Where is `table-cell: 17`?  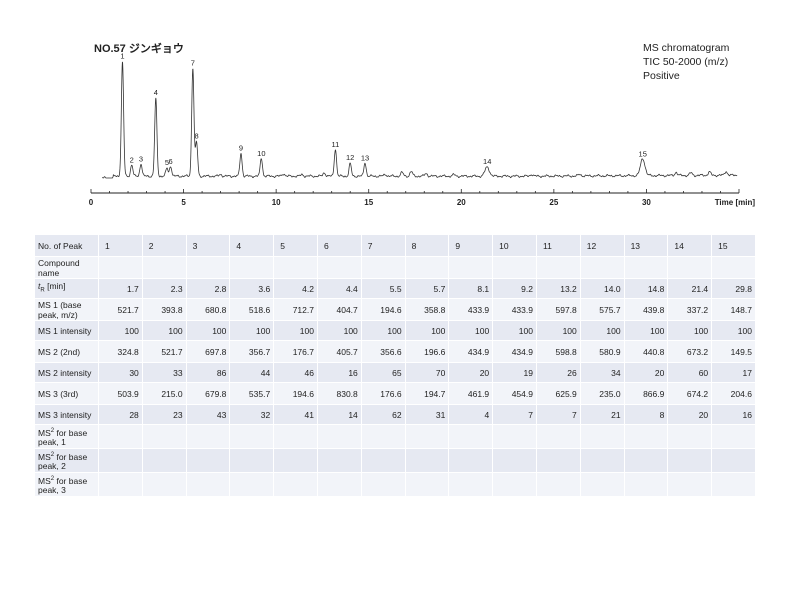
table-cell: 17 is located at coordinates (733, 372).